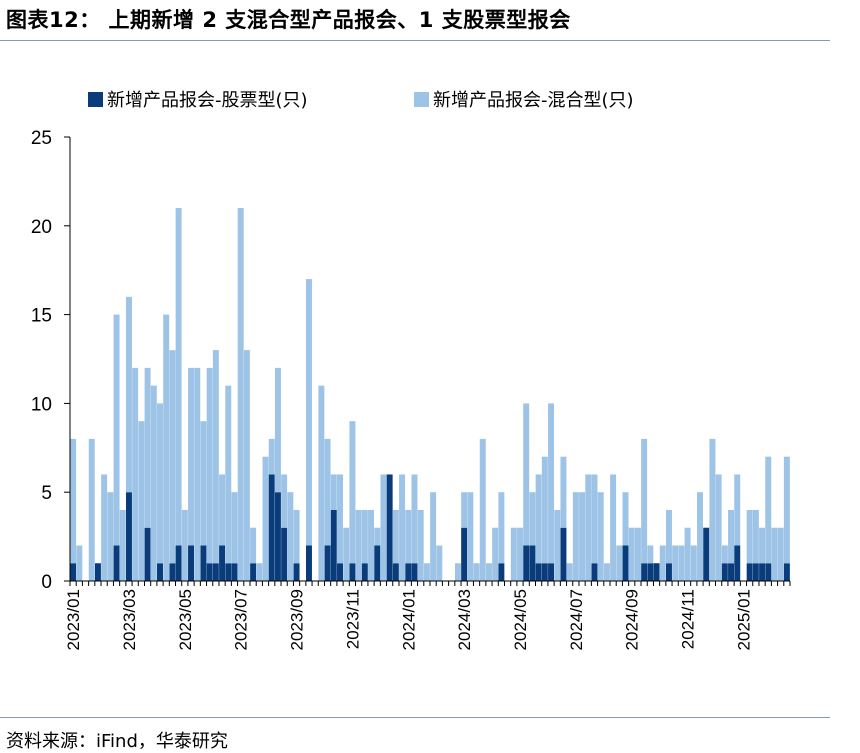 This screenshot has width=860, height=753. What do you see at coordinates (117, 741) in the screenshot?
I see `source-note: 资料来源：iFind，华泰研究` at bounding box center [117, 741].